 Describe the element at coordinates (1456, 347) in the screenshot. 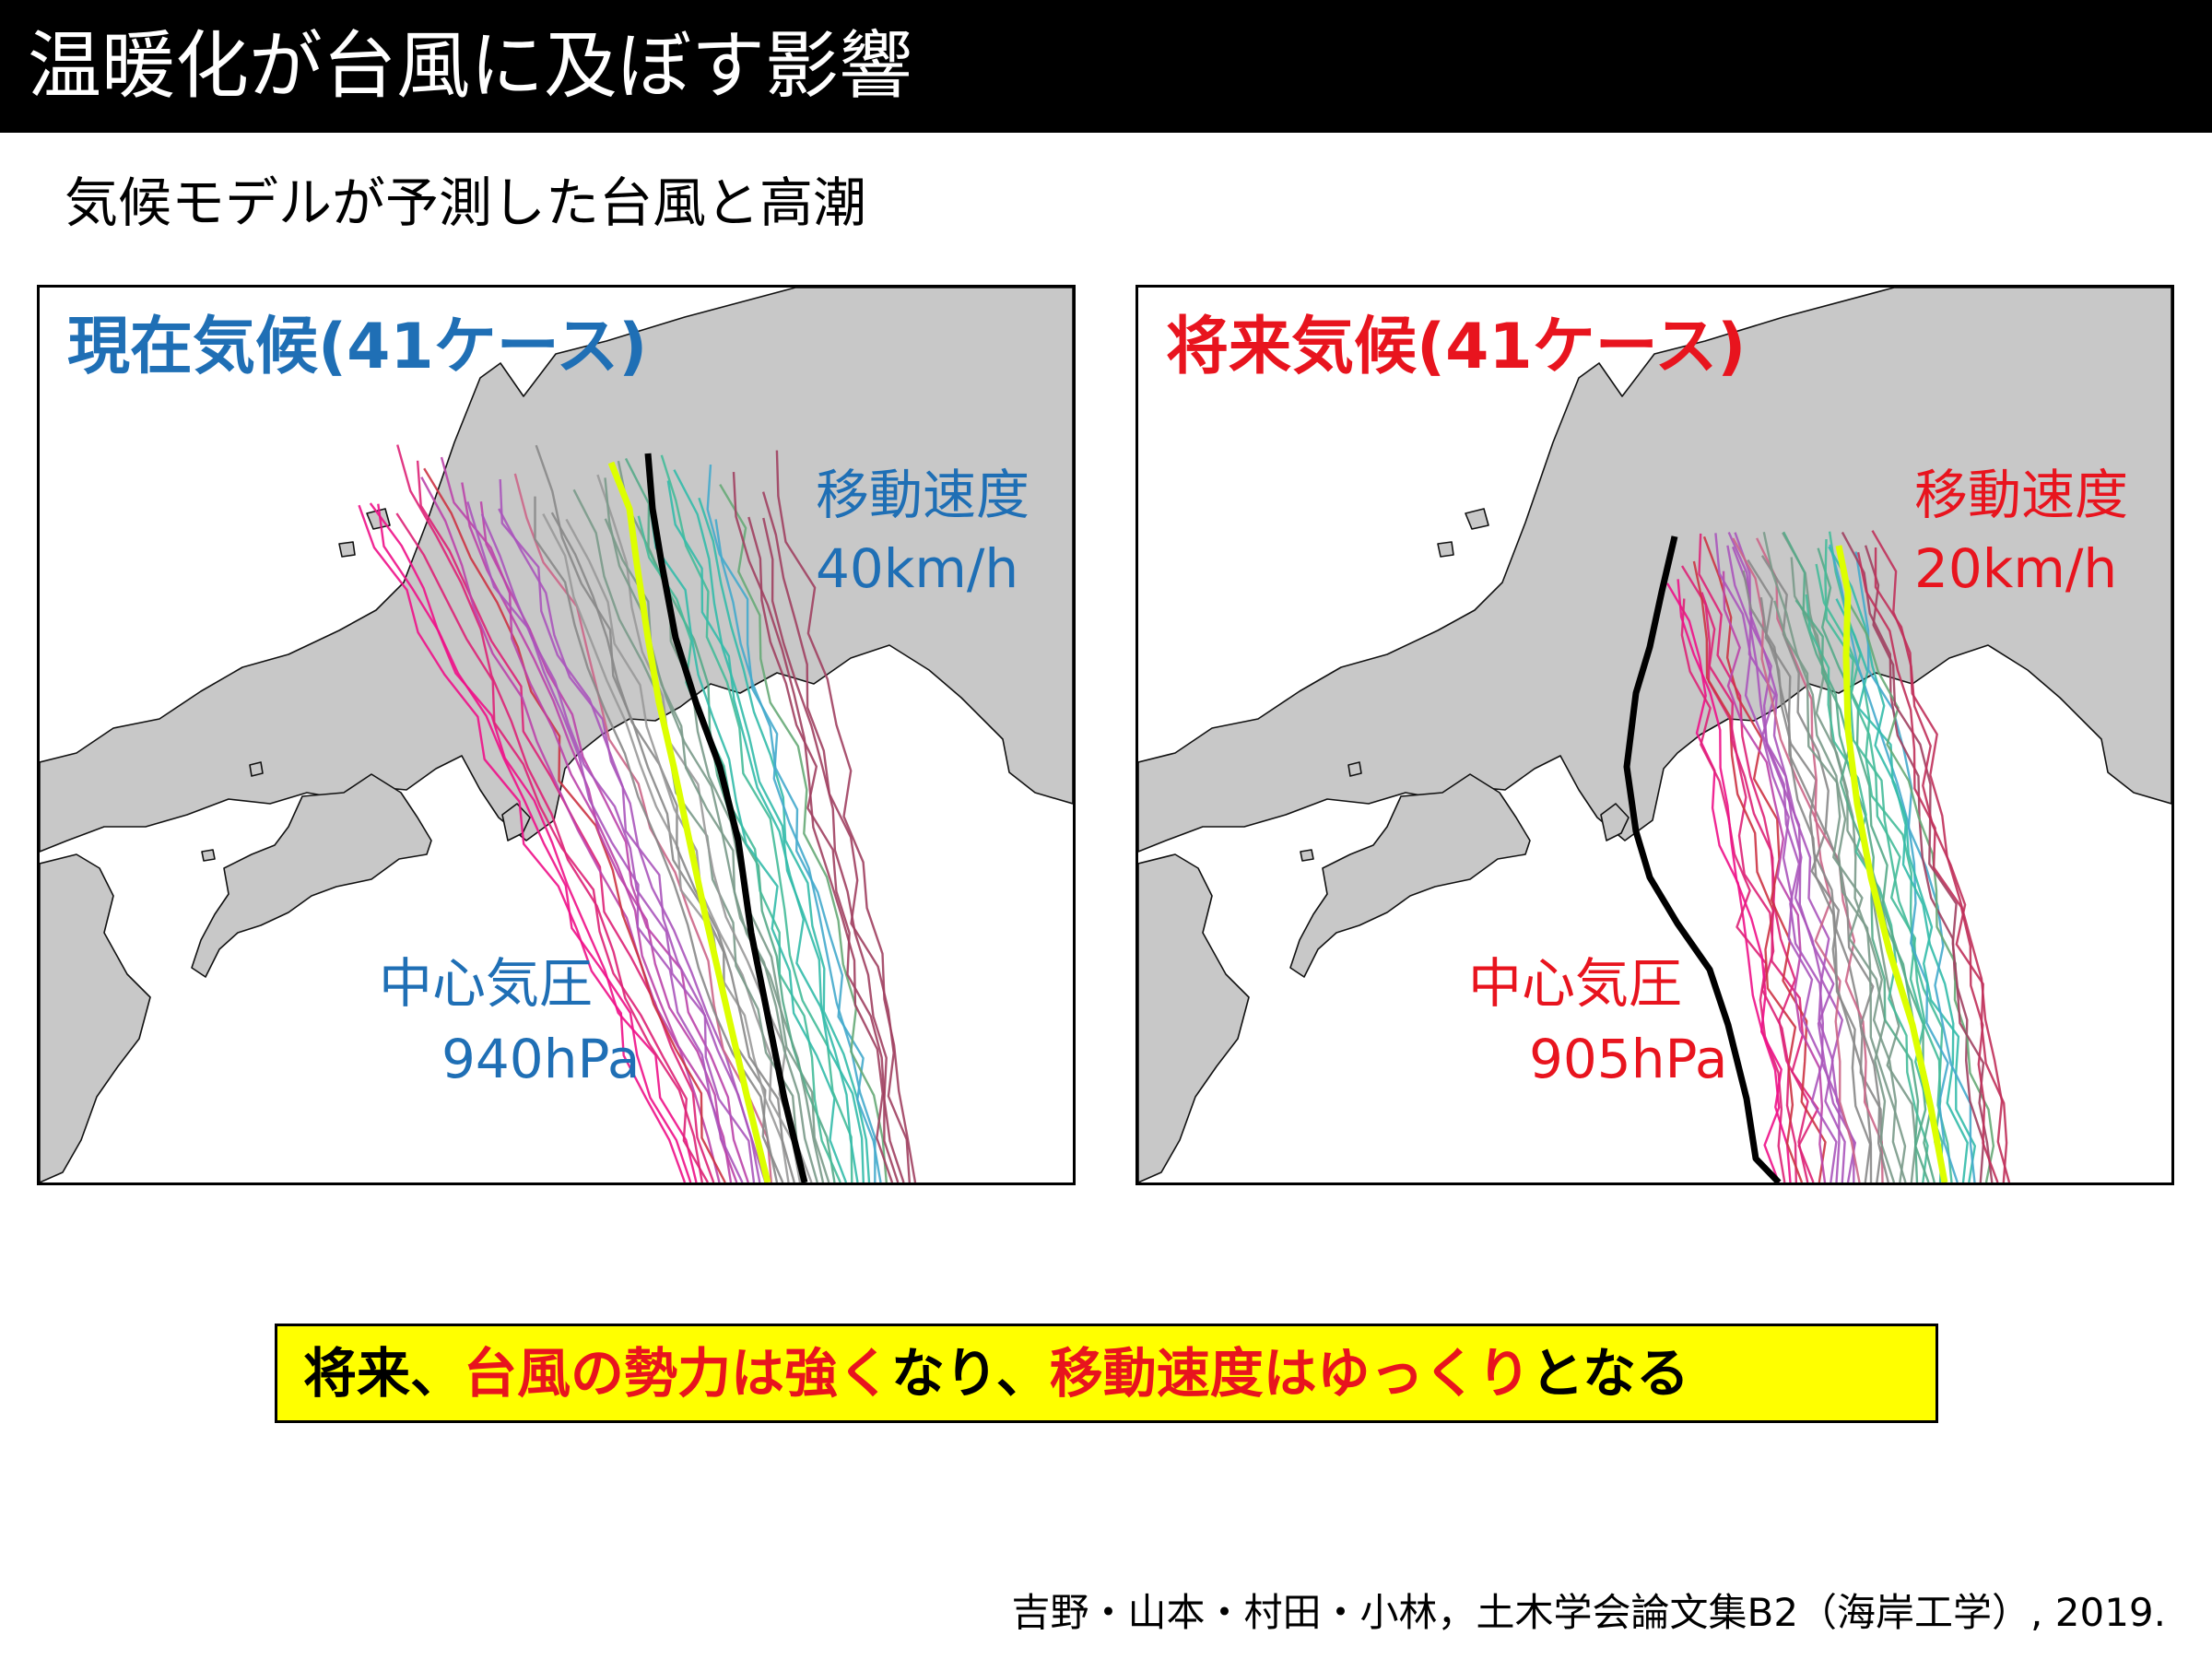

I see `future-climate-label: 将来気候(41ケース)` at that location.